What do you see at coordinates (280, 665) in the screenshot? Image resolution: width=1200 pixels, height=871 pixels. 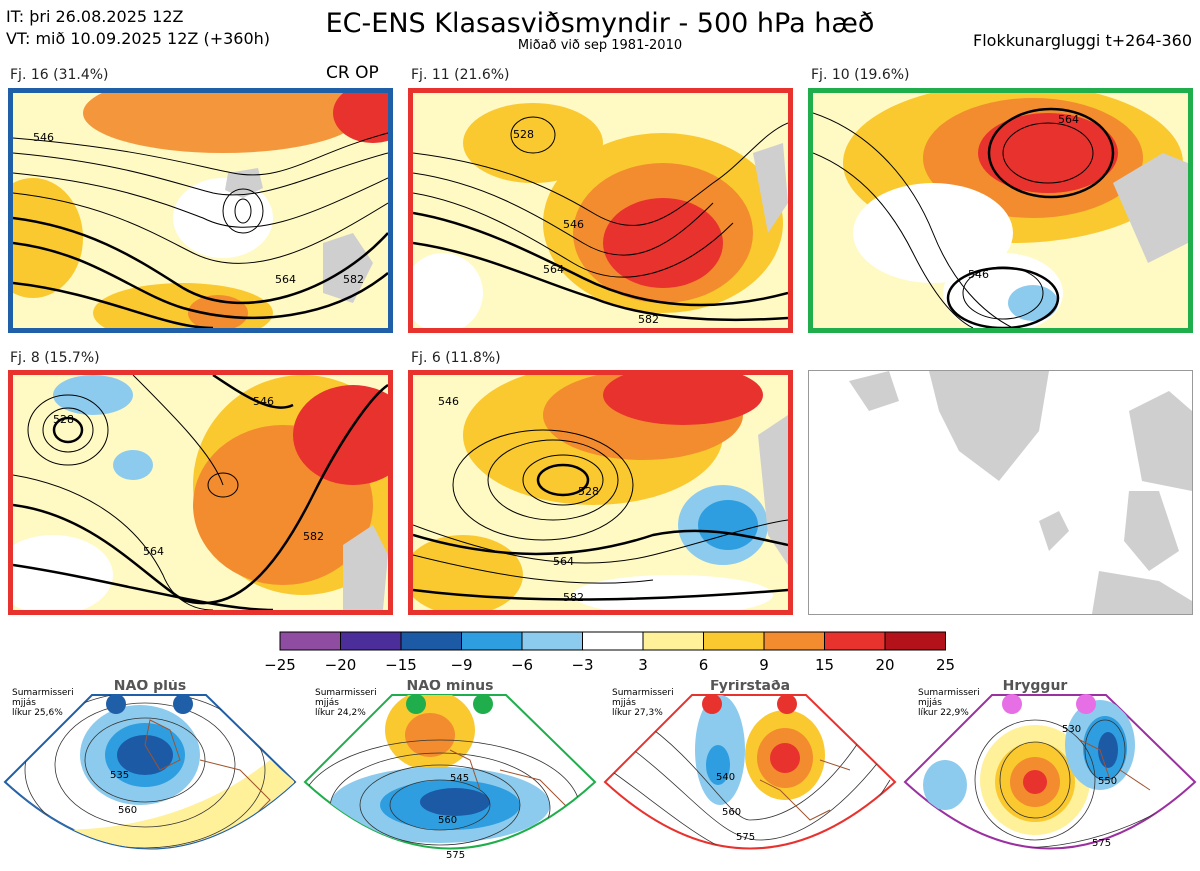 I see `colorbar-tick-label: −25` at bounding box center [280, 665].